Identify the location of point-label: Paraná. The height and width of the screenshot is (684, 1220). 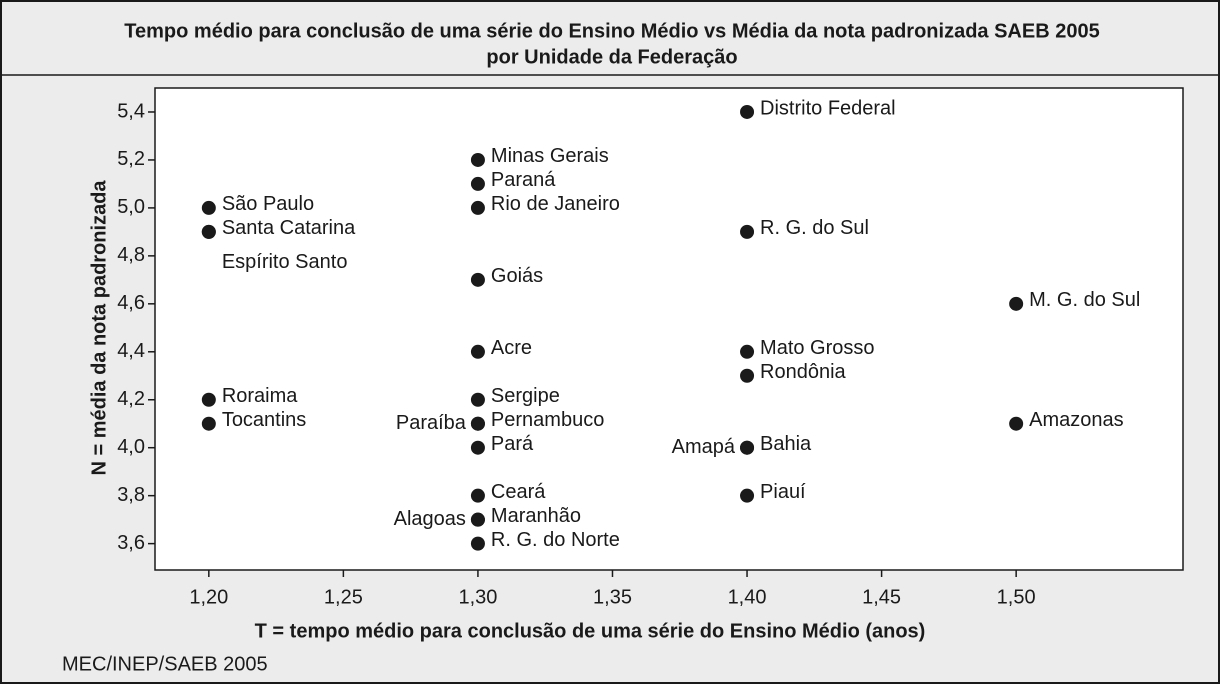
(523, 180).